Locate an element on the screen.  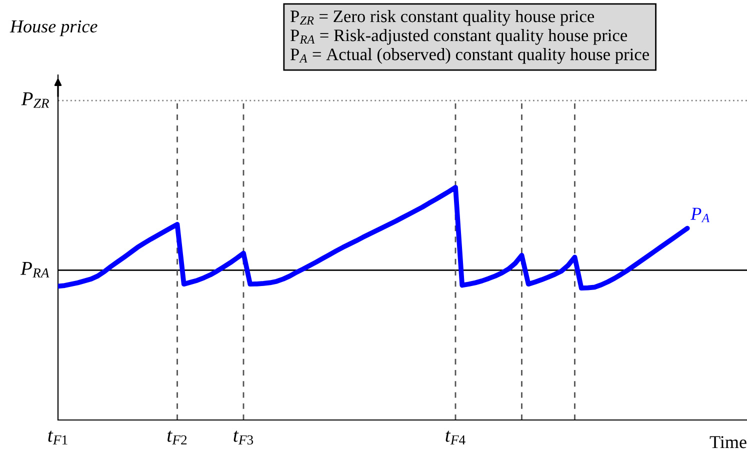
ref-line-label: P$_{RA}$ is located at coordinates (35, 270).